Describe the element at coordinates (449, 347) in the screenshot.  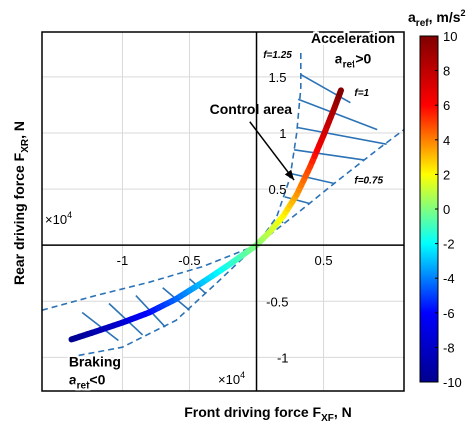
I see `colorbar-tick-label: -8` at that location.